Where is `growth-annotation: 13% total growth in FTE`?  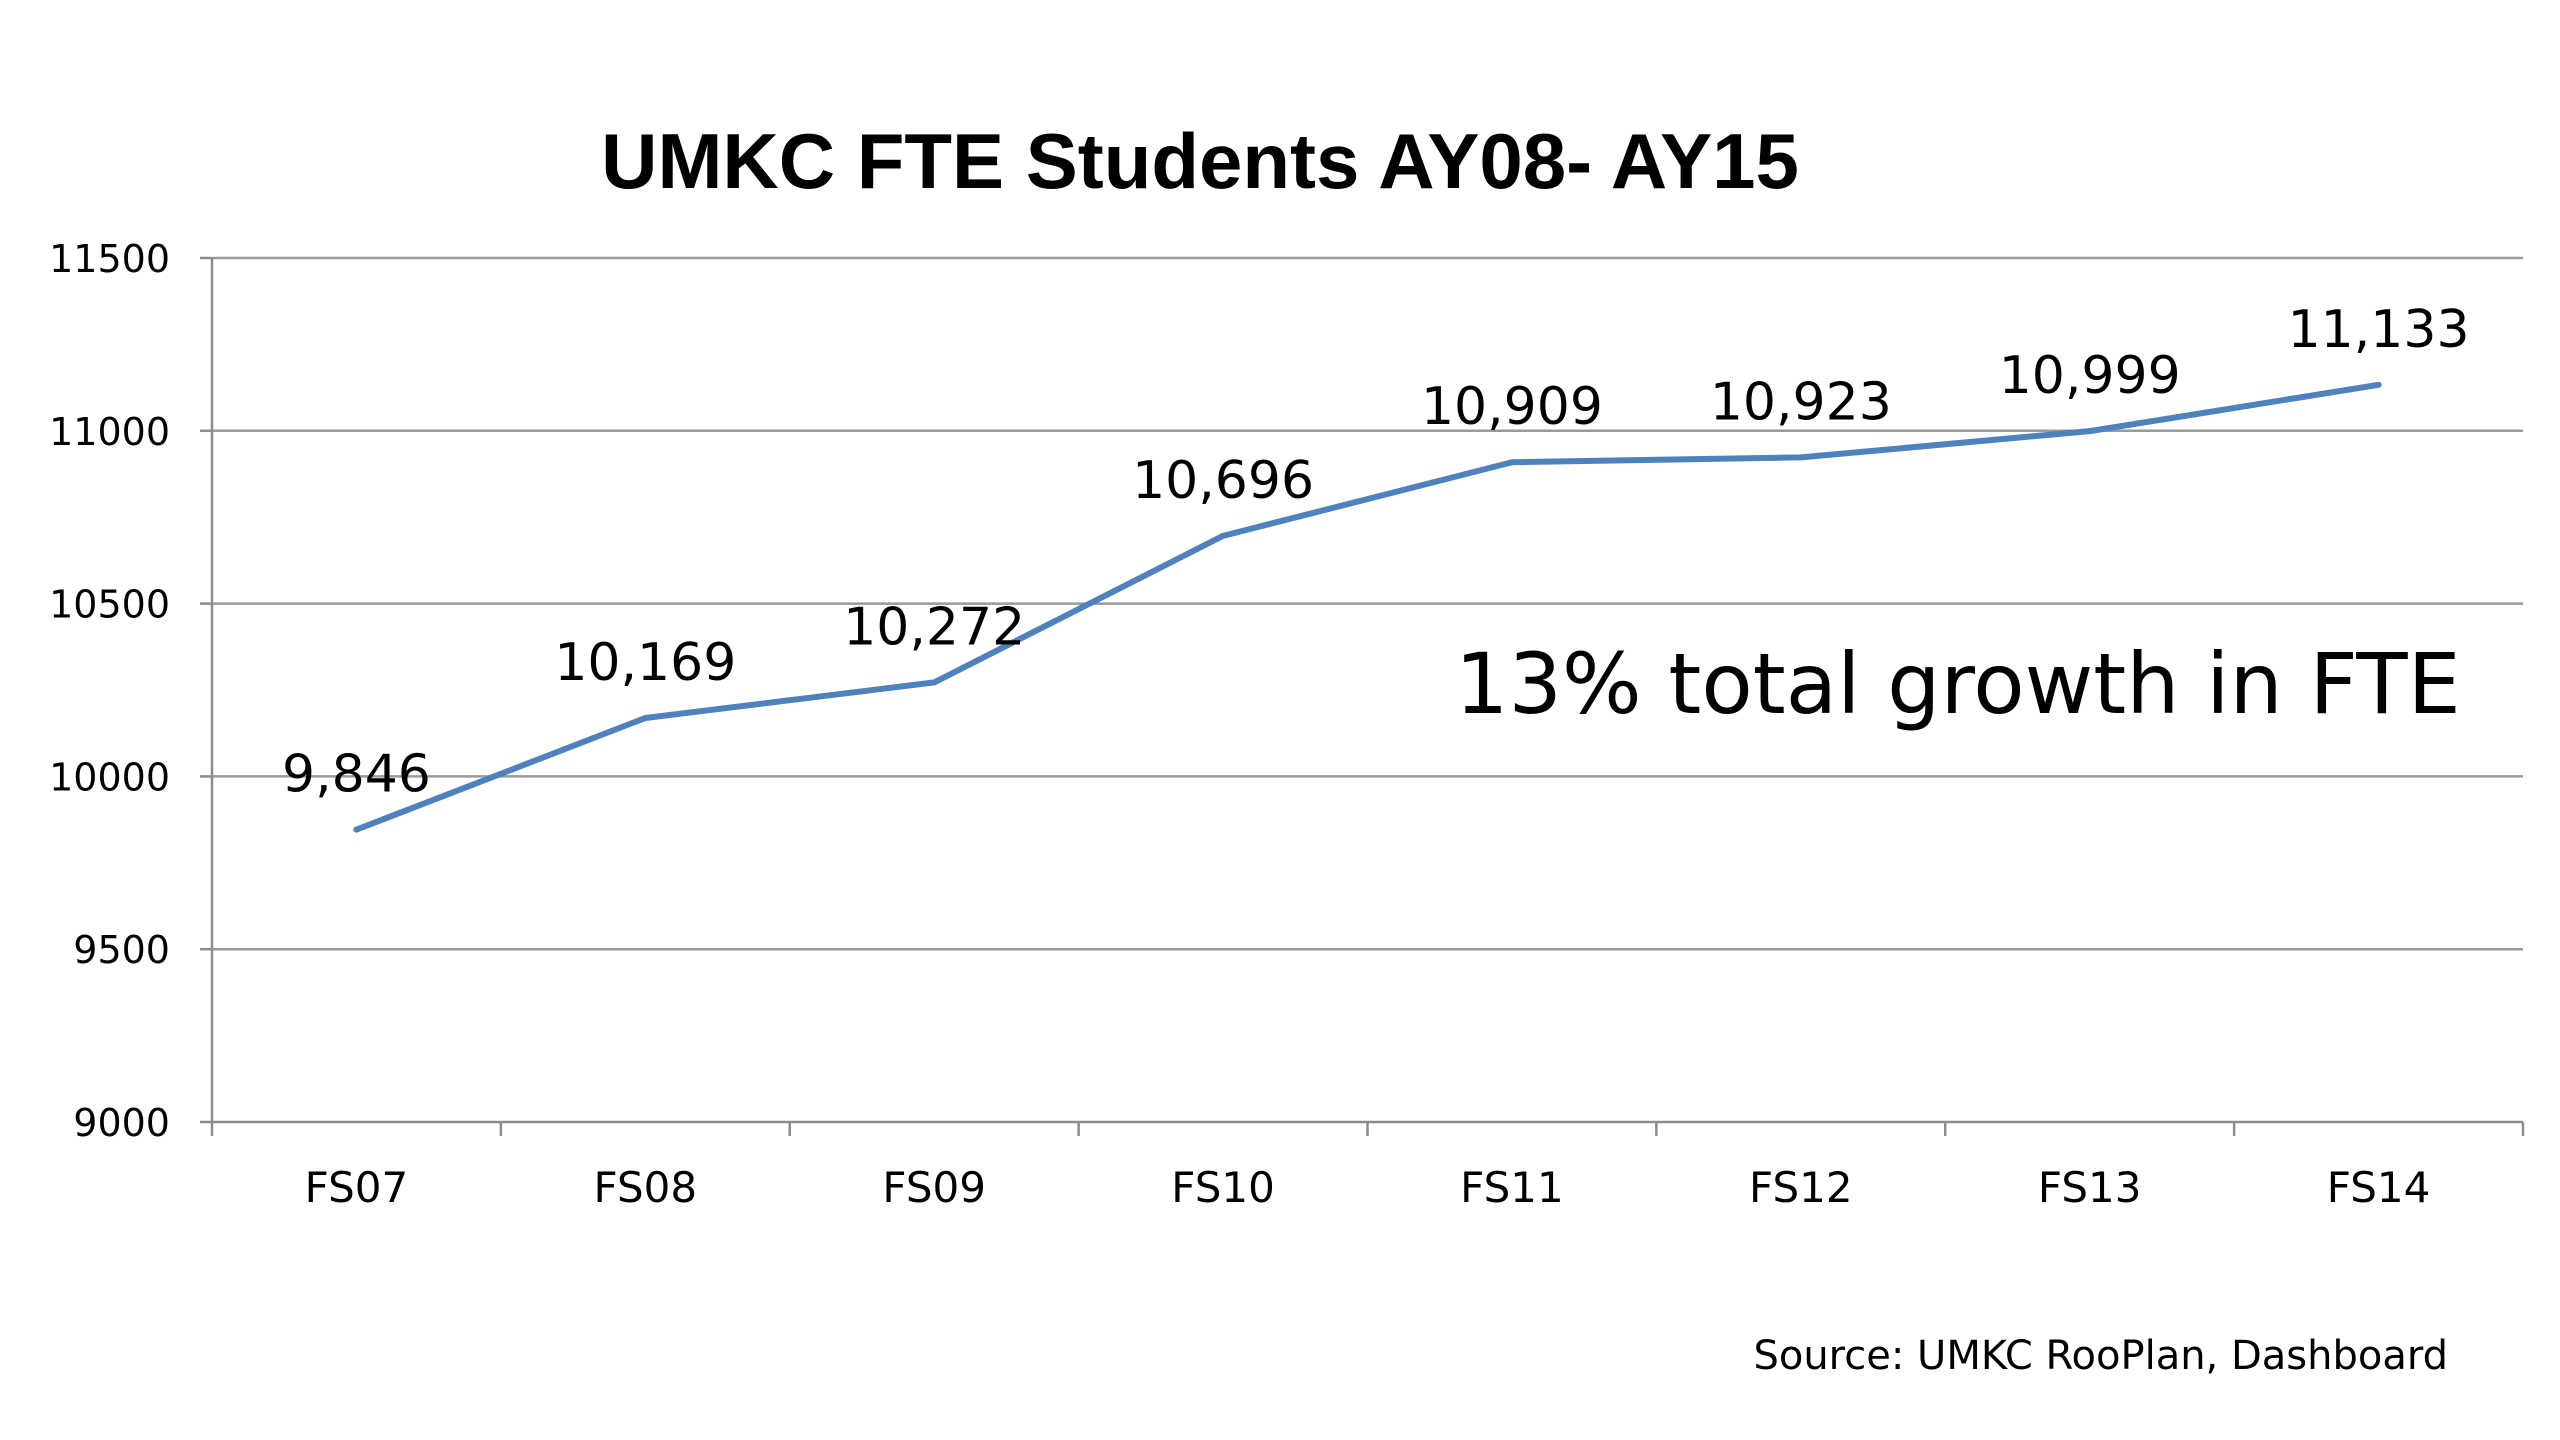
growth-annotation: 13% total growth in FTE is located at coordinates (1958, 684).